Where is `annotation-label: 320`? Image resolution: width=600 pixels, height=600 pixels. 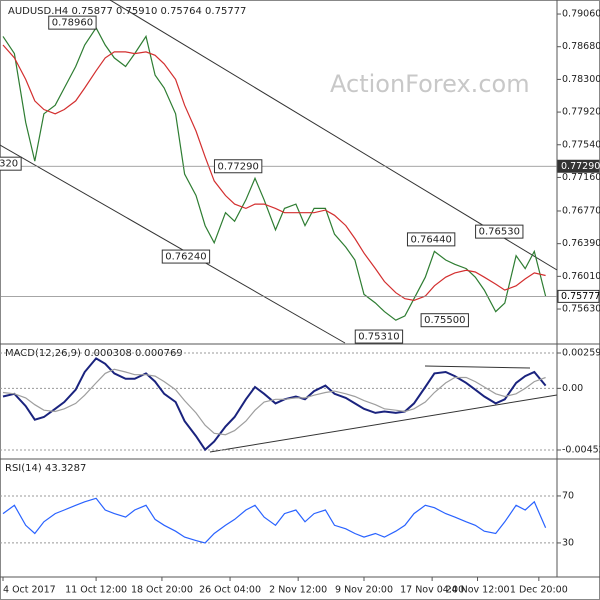
annotation-label: 320 is located at coordinates (9, 164).